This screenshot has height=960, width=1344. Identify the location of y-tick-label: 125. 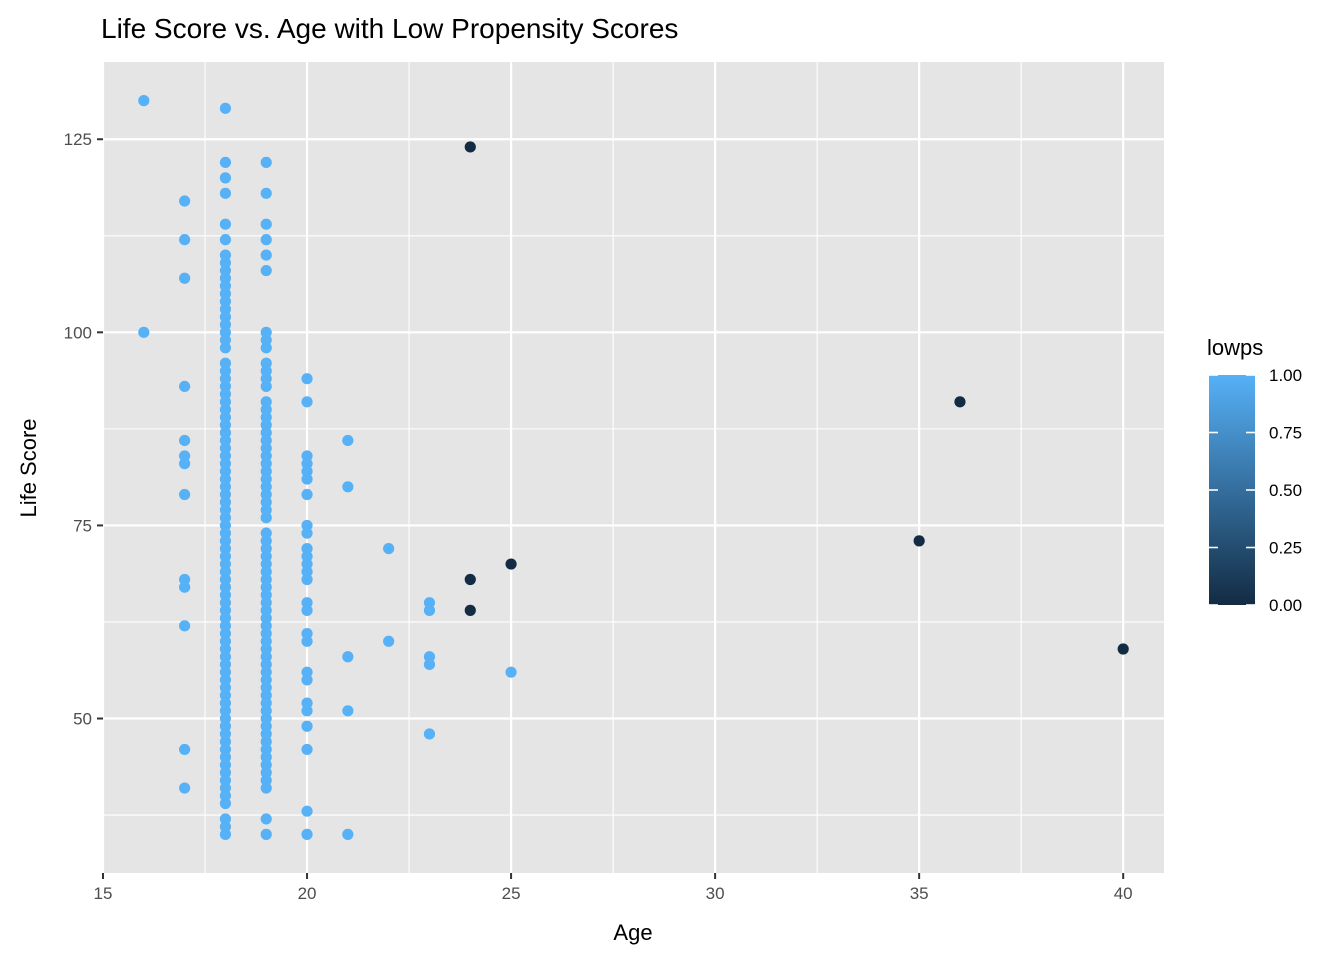
(78, 139).